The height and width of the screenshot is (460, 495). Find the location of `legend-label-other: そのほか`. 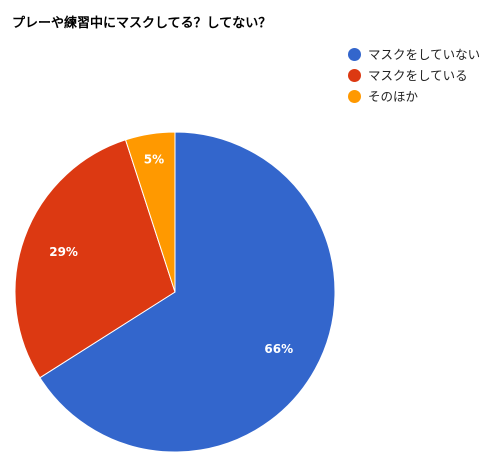

legend-label-other: そのほか is located at coordinates (393, 96).